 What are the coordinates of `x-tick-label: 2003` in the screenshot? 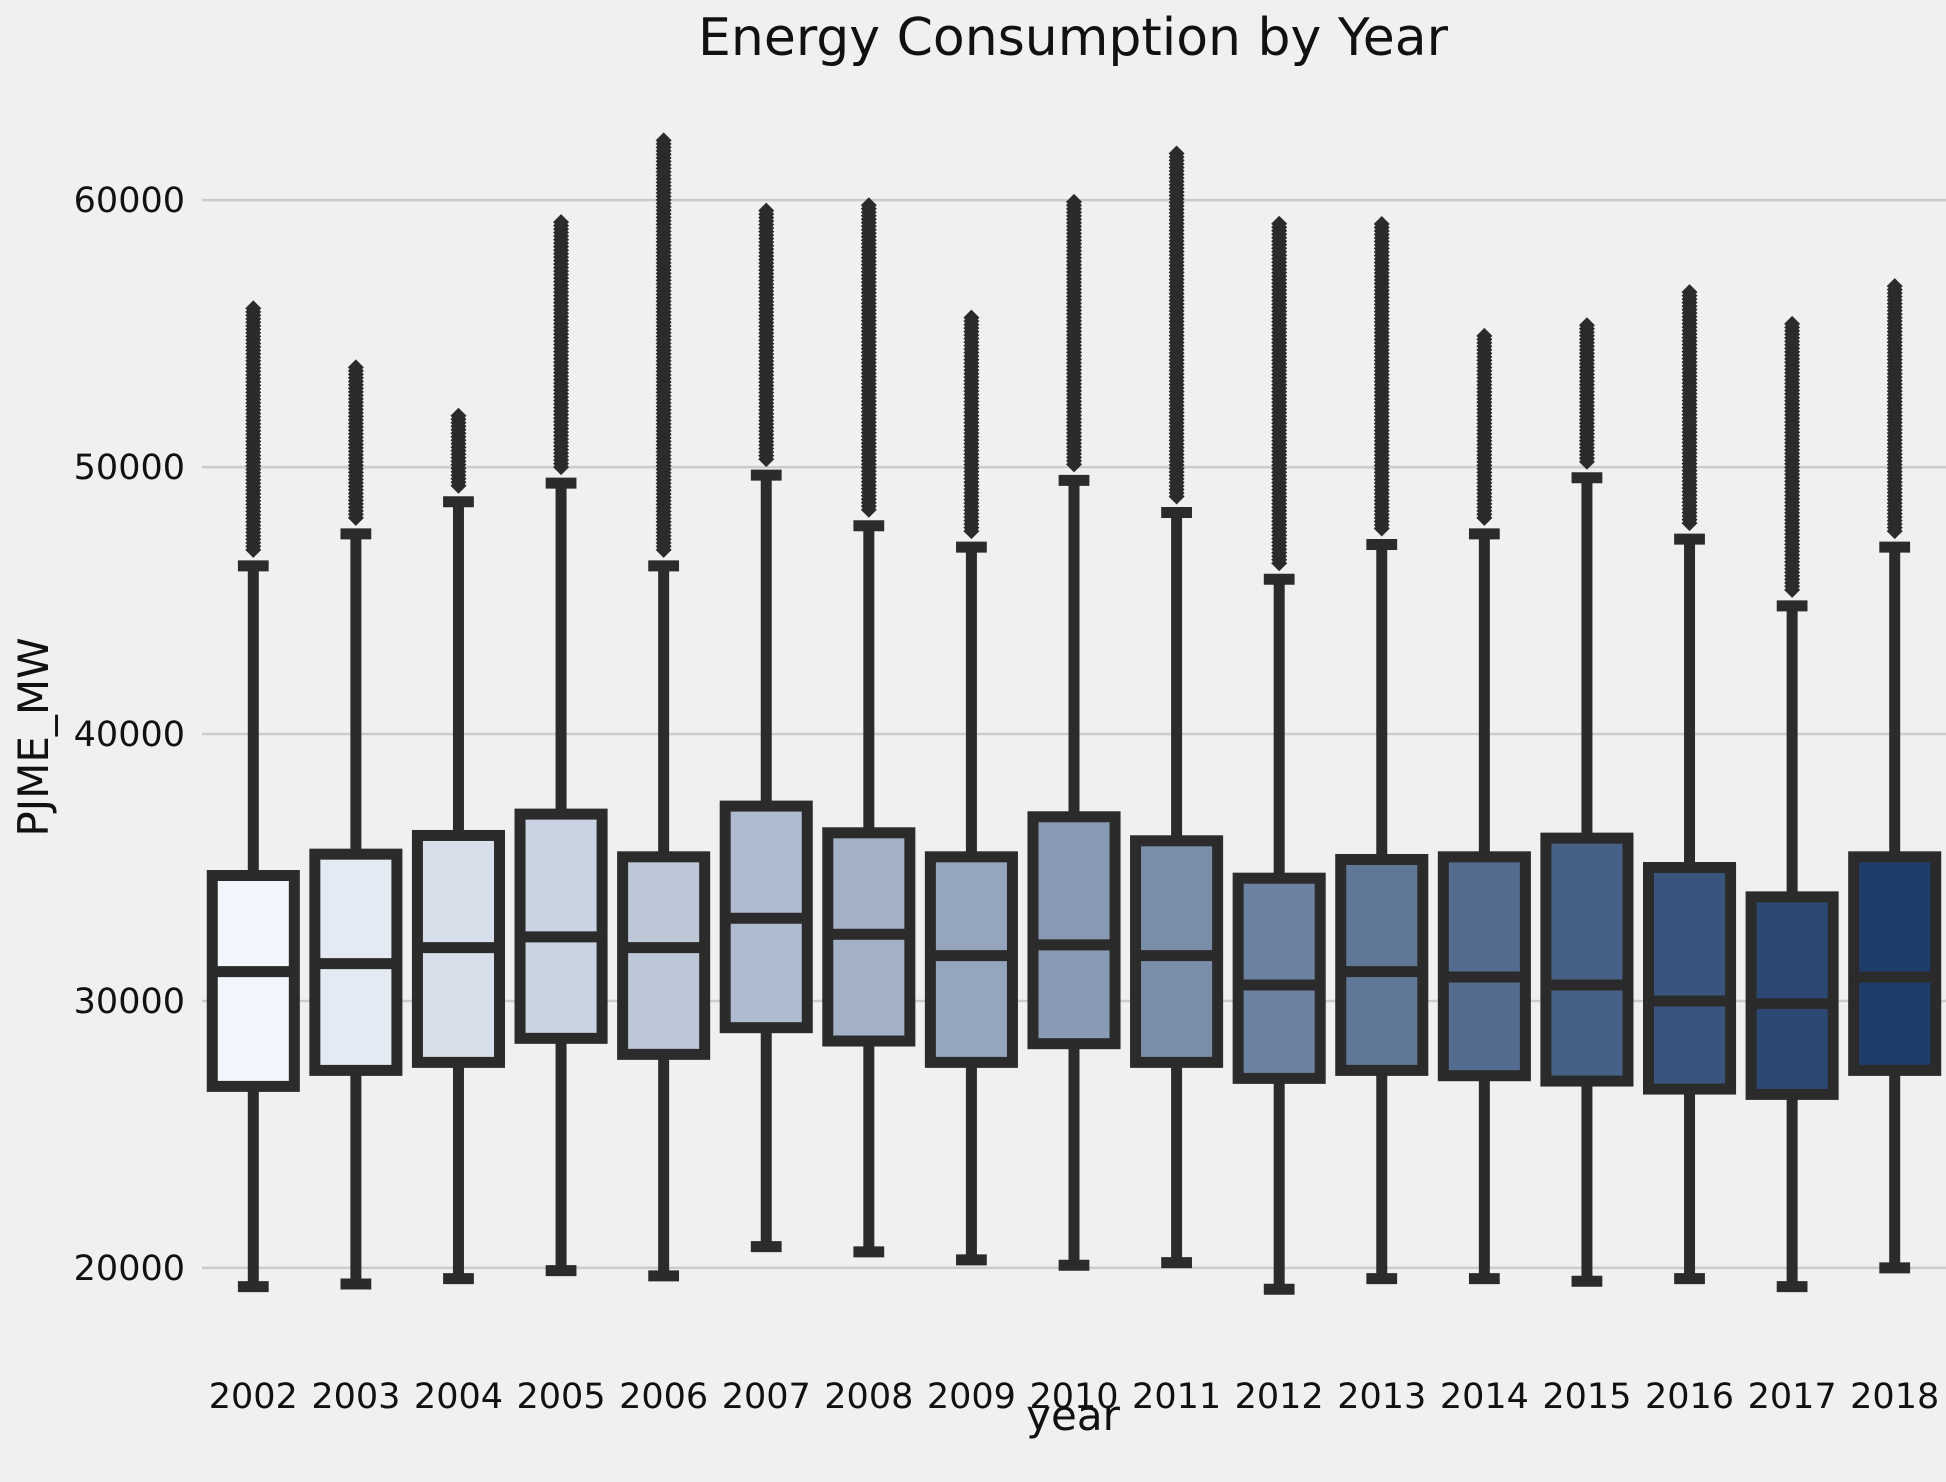 It's located at (355, 1397).